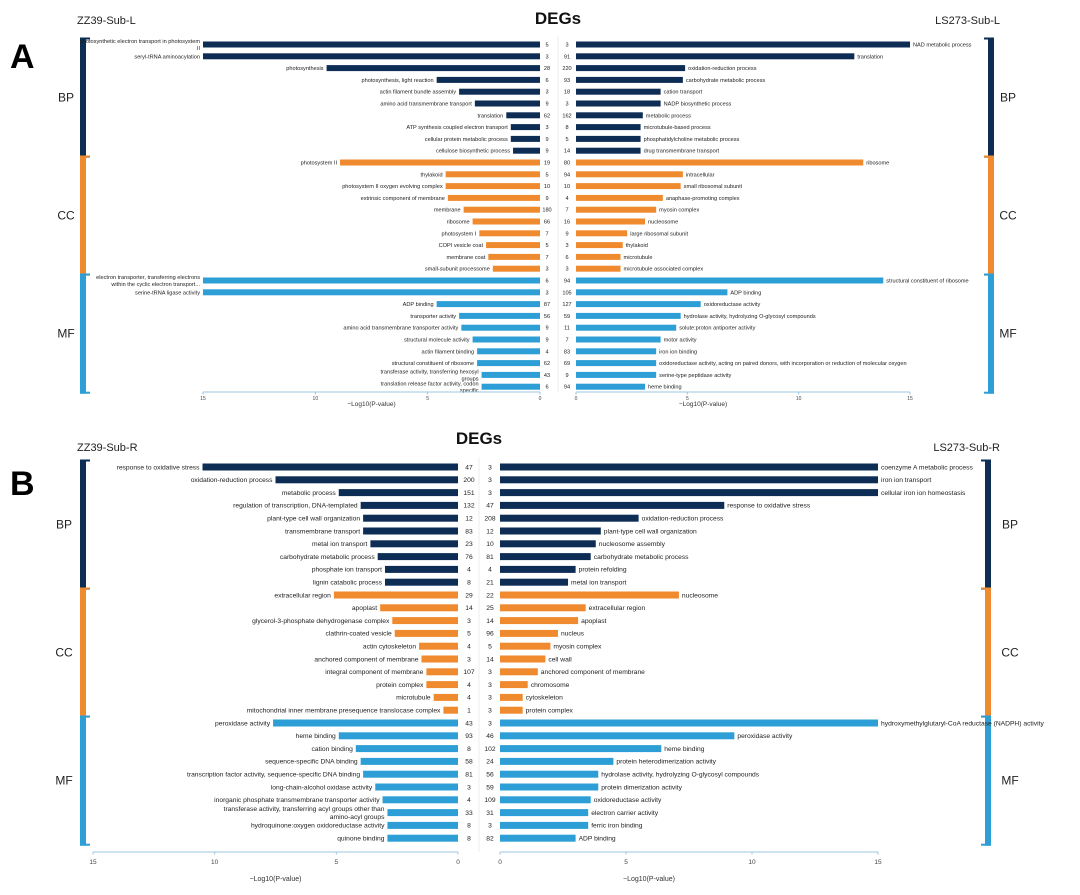  Describe the element at coordinates (490, 493) in the screenshot. I see `gene-count-right-b-2: 3` at that location.